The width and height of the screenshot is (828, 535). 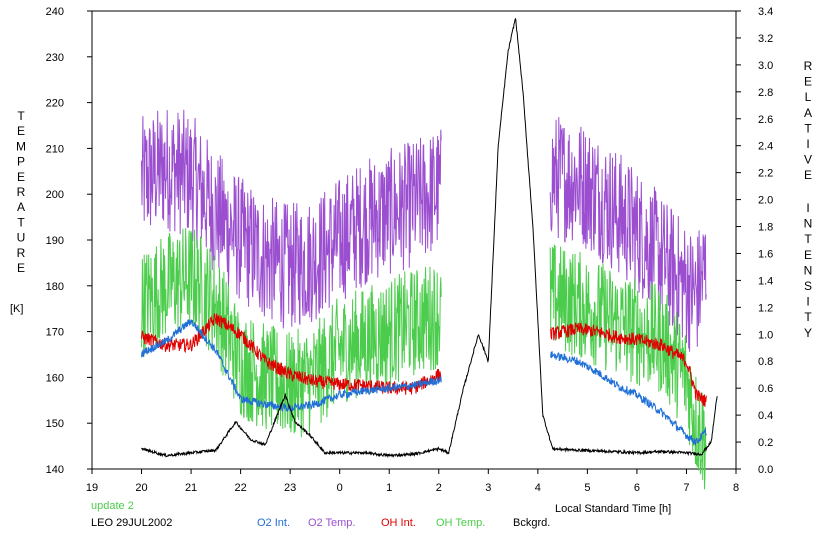 What do you see at coordinates (686, 488) in the screenshot?
I see `x-tick-label: 7` at bounding box center [686, 488].